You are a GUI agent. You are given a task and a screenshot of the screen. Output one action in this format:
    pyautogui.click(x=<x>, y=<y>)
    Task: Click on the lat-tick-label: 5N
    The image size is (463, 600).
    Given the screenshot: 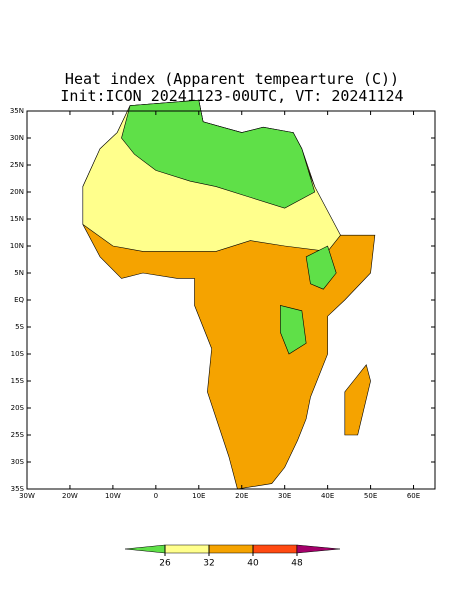 What is the action you would take?
    pyautogui.click(x=19, y=273)
    